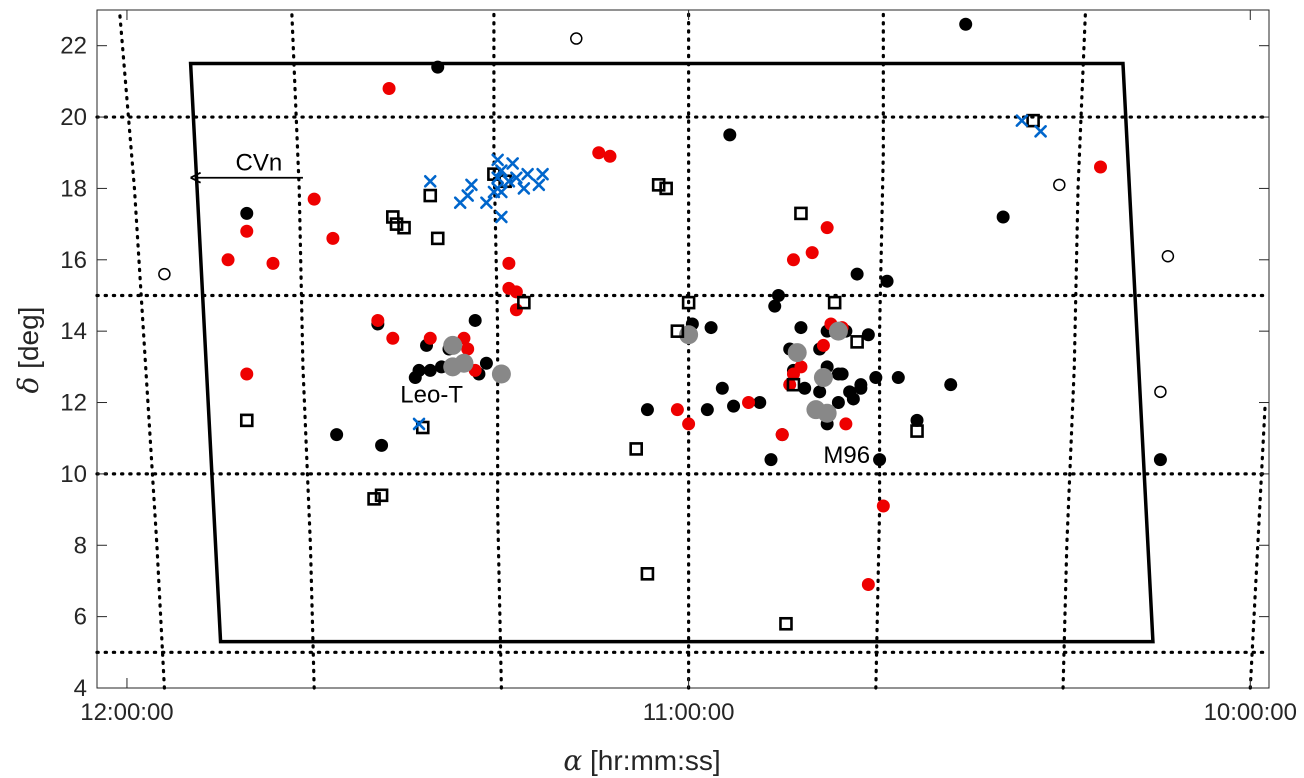 The width and height of the screenshot is (1304, 778). Describe the element at coordinates (572, 760) in the screenshot. I see `x-axis-symbol: α` at that location.